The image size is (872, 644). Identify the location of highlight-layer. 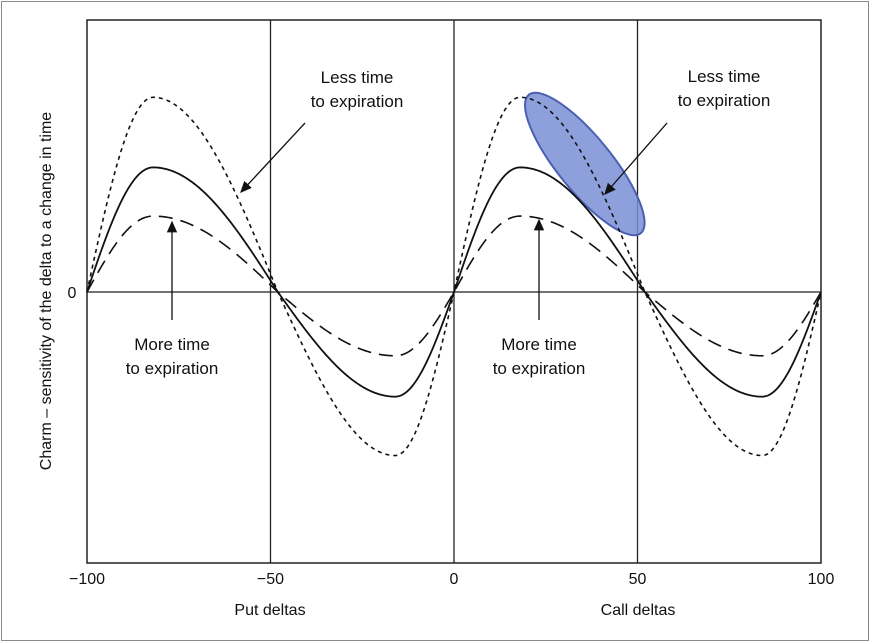
(584, 164).